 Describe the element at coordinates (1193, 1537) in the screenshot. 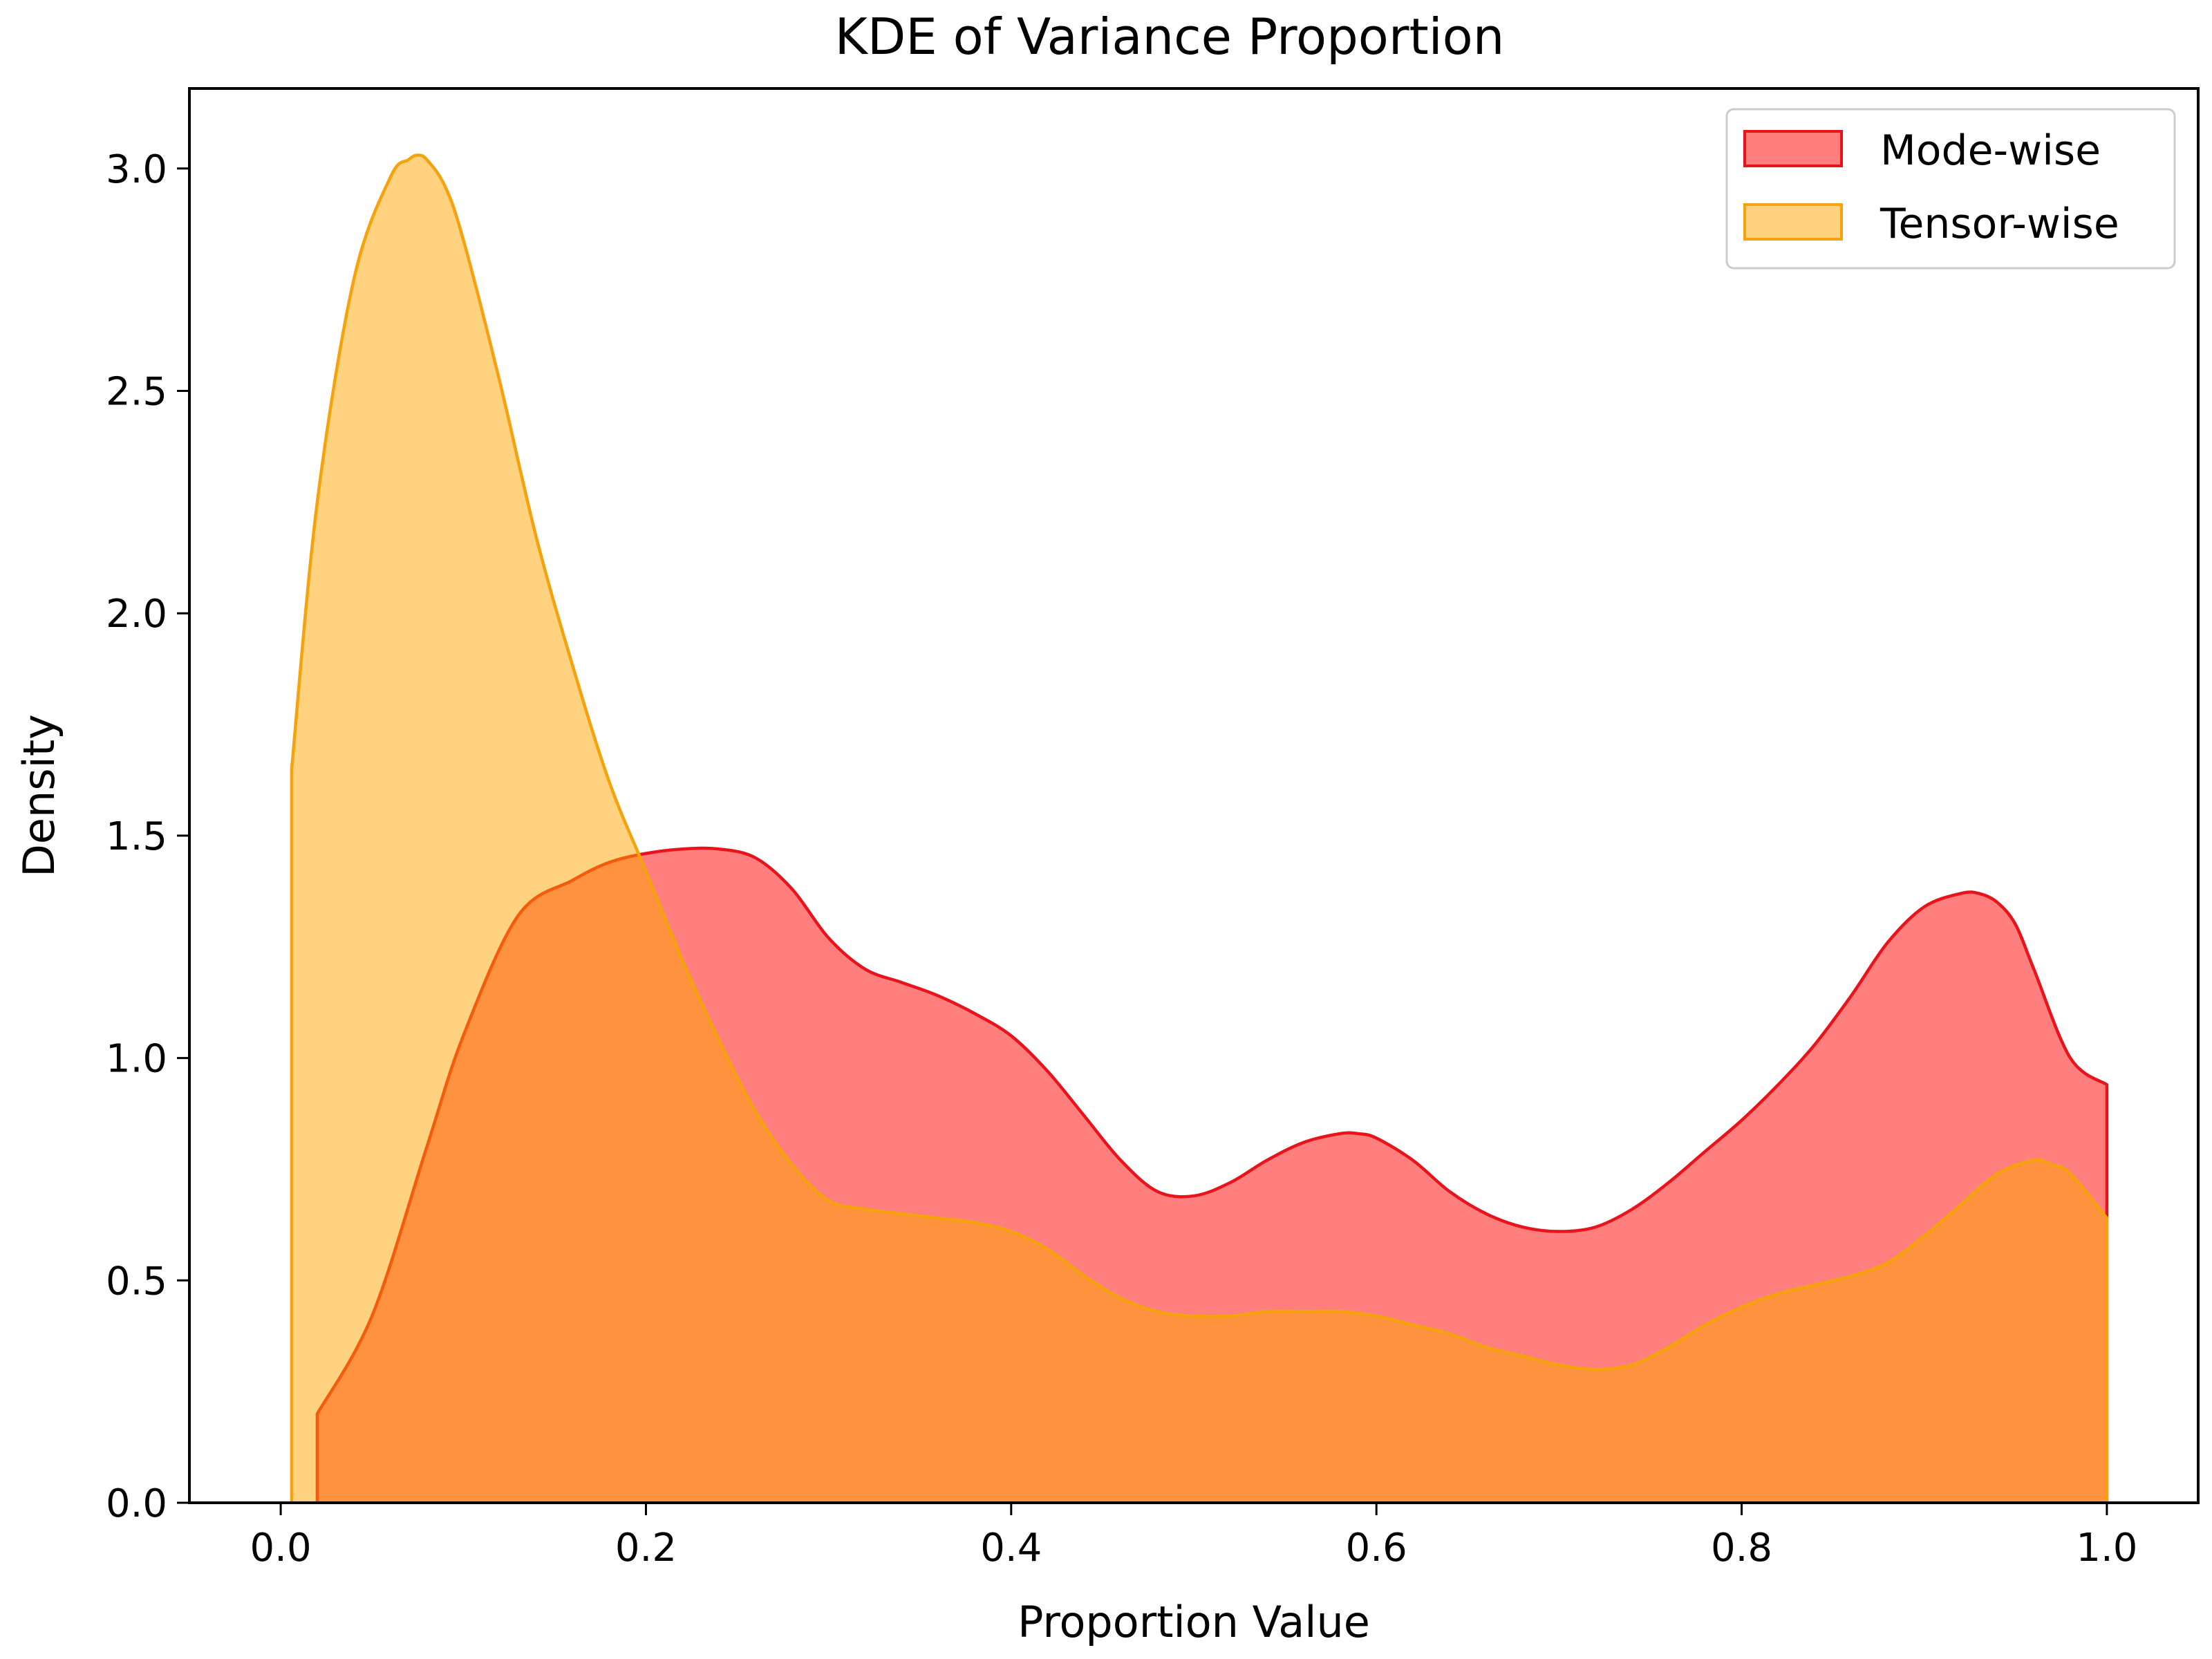

I see `x-axis: 0.0 0.2 0.4 0.6 0.8 1.0` at that location.